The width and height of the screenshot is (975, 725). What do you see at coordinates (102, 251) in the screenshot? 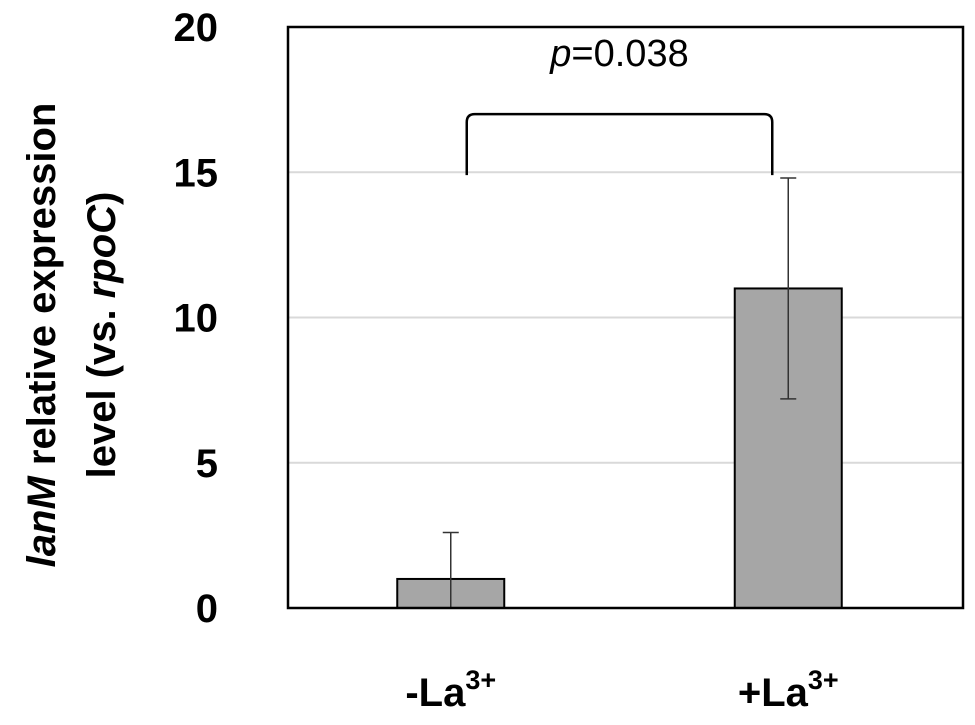
I see `y-axis-title-reference: rpoC` at bounding box center [102, 251].